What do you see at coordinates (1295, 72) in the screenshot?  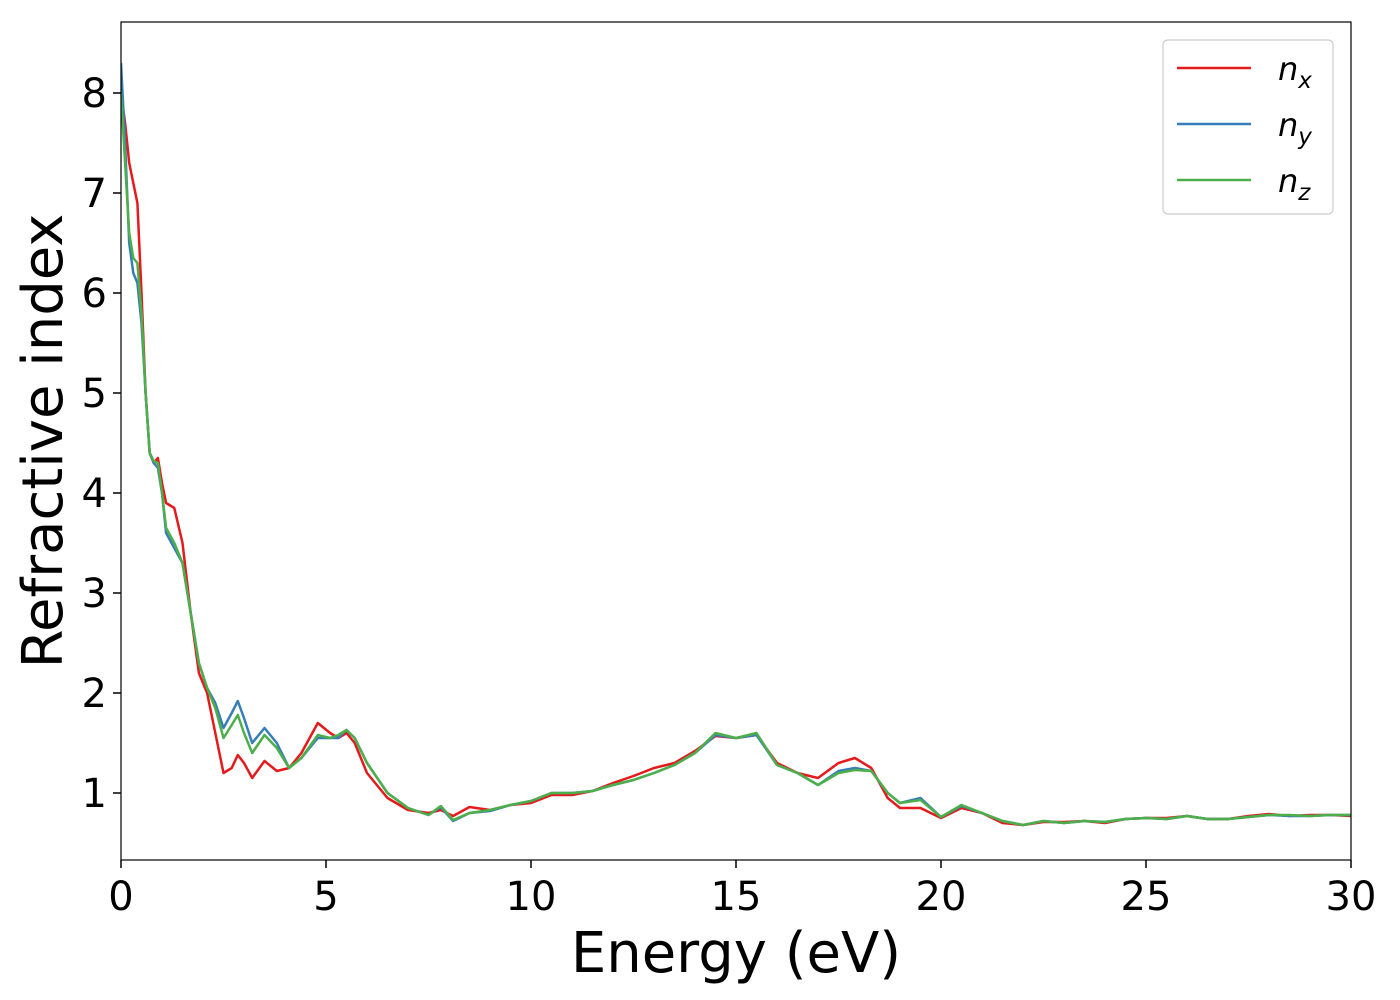 I see `legend-label: nx` at bounding box center [1295, 72].